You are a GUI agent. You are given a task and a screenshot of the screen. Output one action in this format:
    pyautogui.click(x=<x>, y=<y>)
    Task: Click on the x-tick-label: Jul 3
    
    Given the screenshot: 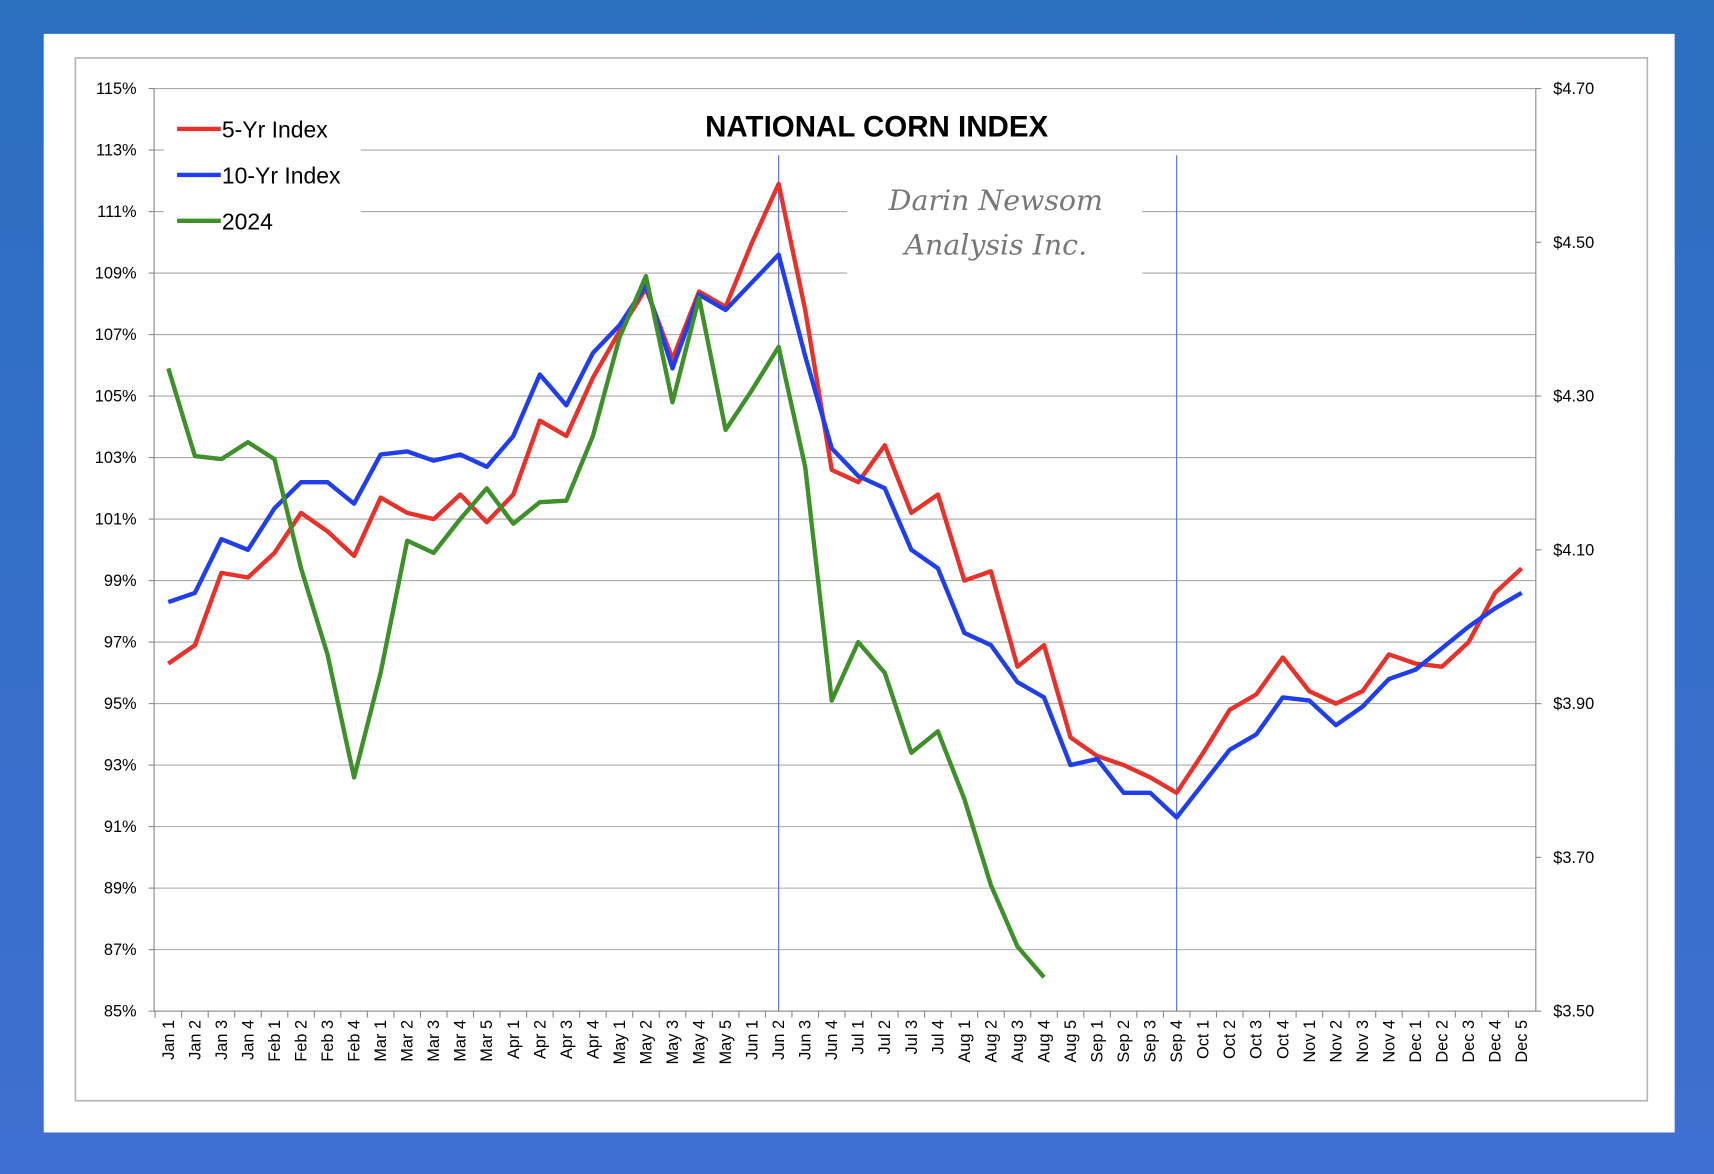 What is the action you would take?
    pyautogui.click(x=912, y=1037)
    